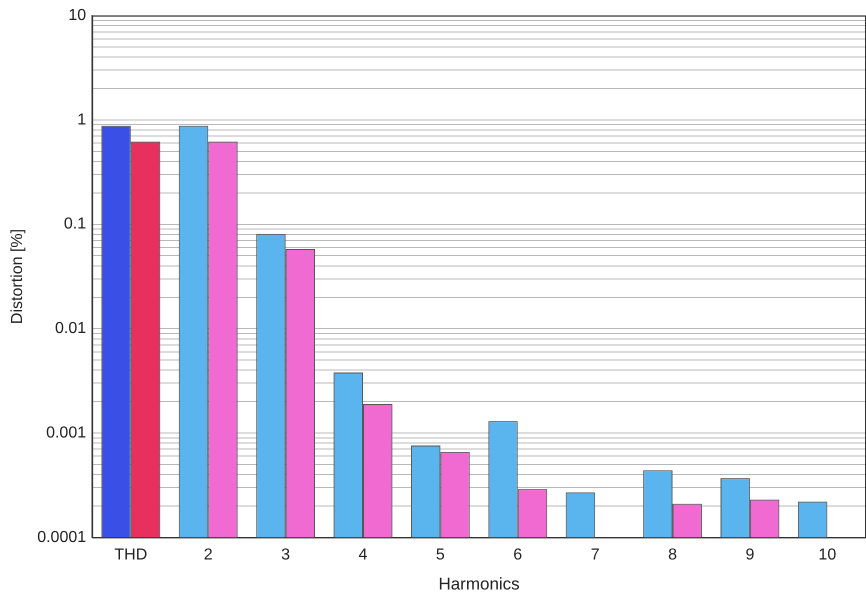 The height and width of the screenshot is (601, 866). What do you see at coordinates (749, 555) in the screenshot?
I see `x-tick-label: 9` at bounding box center [749, 555].